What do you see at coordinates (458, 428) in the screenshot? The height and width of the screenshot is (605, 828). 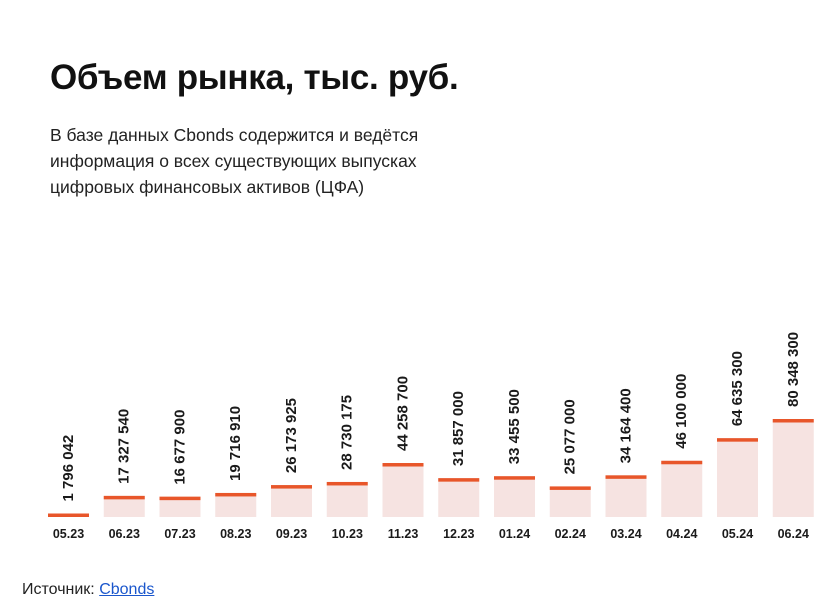 I see `value-label-12.23: 31 857 000` at bounding box center [458, 428].